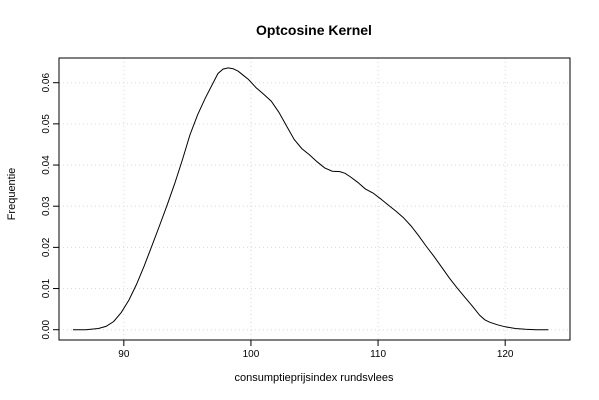  I want to click on x-axis-label: consumptieprijsindex rundsvlees, so click(314, 378).